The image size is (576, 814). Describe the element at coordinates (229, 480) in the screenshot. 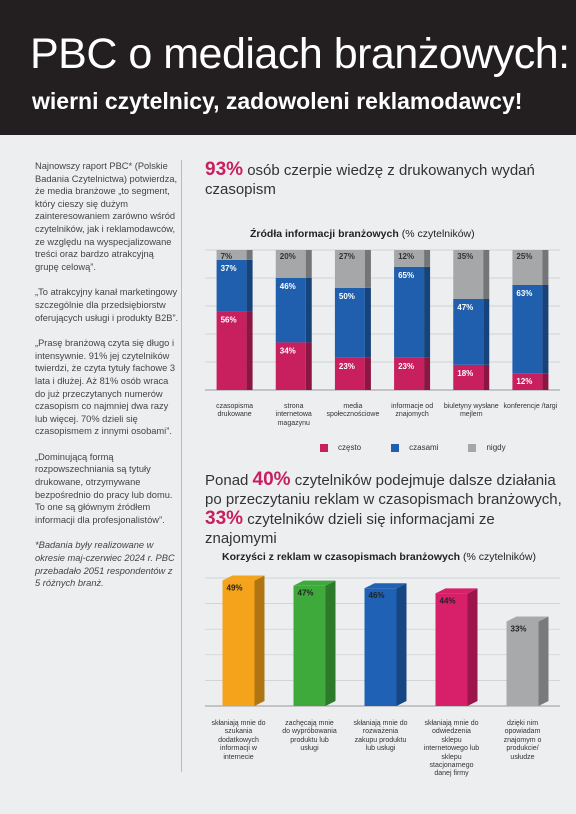

I see `headline-2-text: Ponad` at that location.